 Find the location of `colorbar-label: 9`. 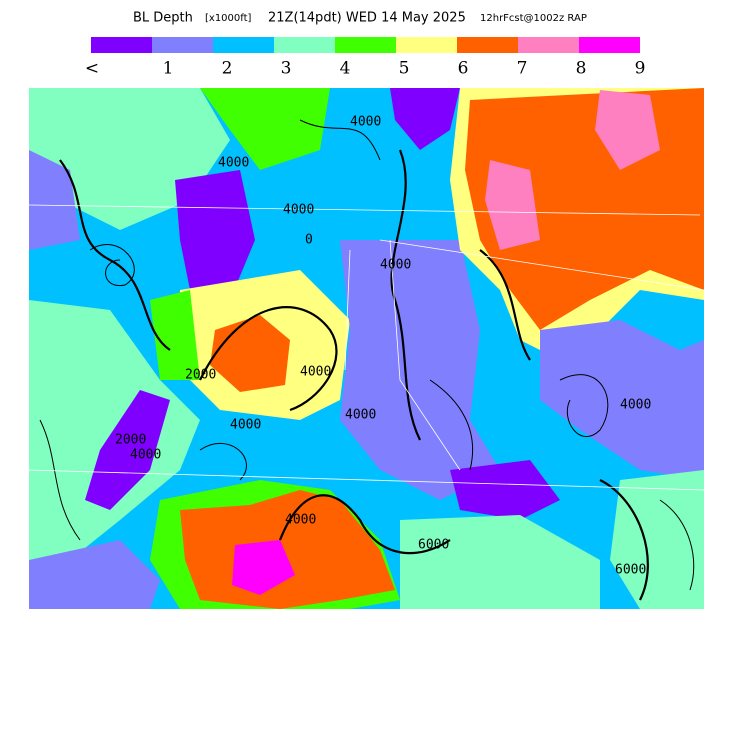

colorbar-label: 9 is located at coordinates (640, 69).